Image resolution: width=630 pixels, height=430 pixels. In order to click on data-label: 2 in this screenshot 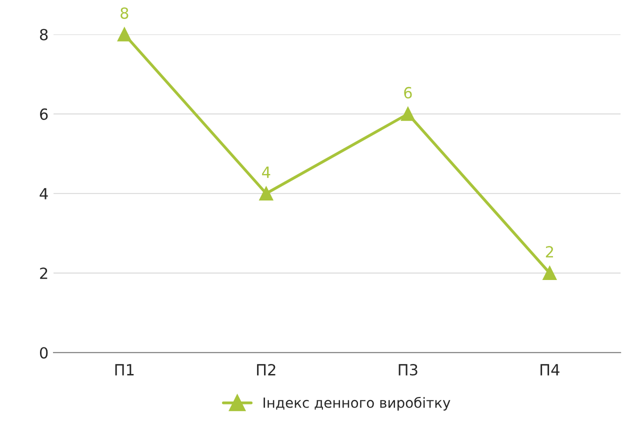, I will do `click(550, 252)`.